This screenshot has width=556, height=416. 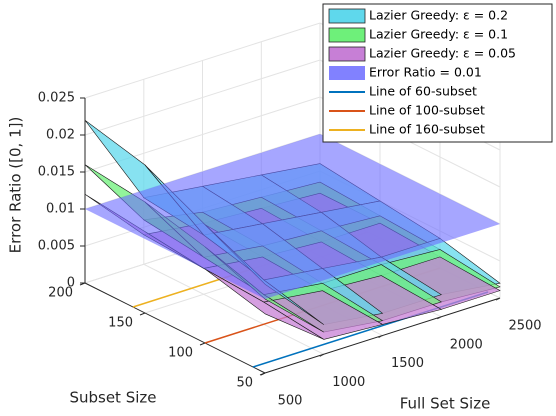 I want to click on legend-label: Lazier Greedy: ε = 0.2, so click(x=438, y=15).